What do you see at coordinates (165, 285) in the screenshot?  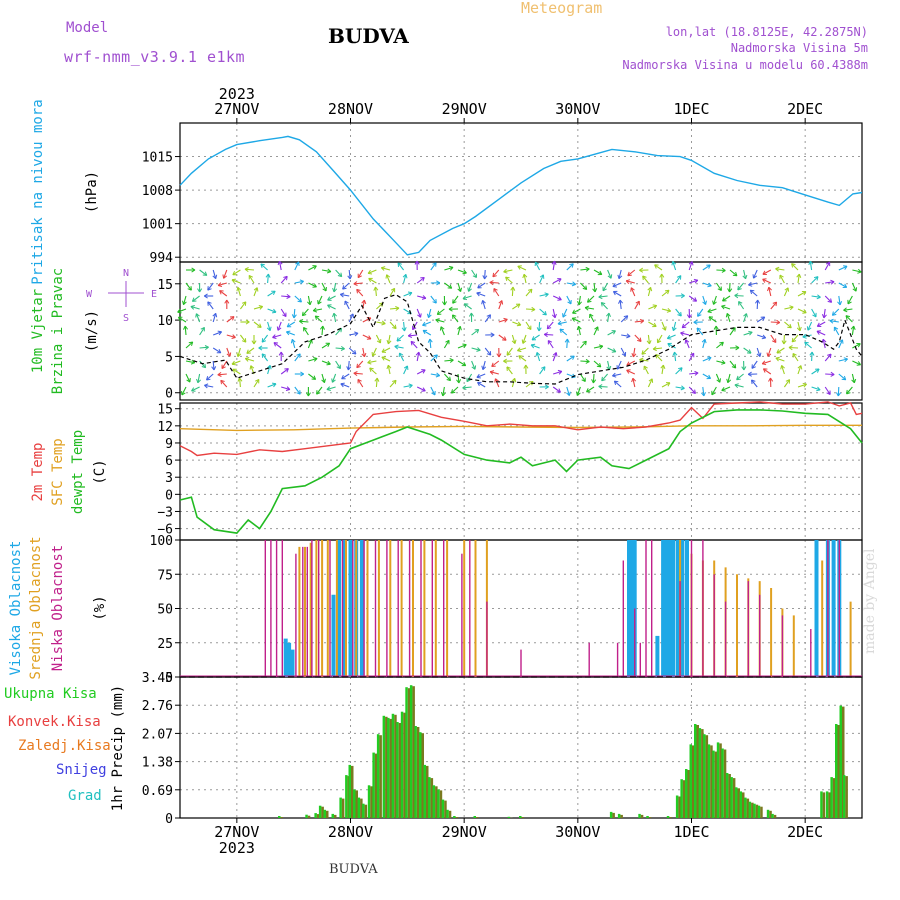 I see `y-tick-label: 15` at bounding box center [165, 285].